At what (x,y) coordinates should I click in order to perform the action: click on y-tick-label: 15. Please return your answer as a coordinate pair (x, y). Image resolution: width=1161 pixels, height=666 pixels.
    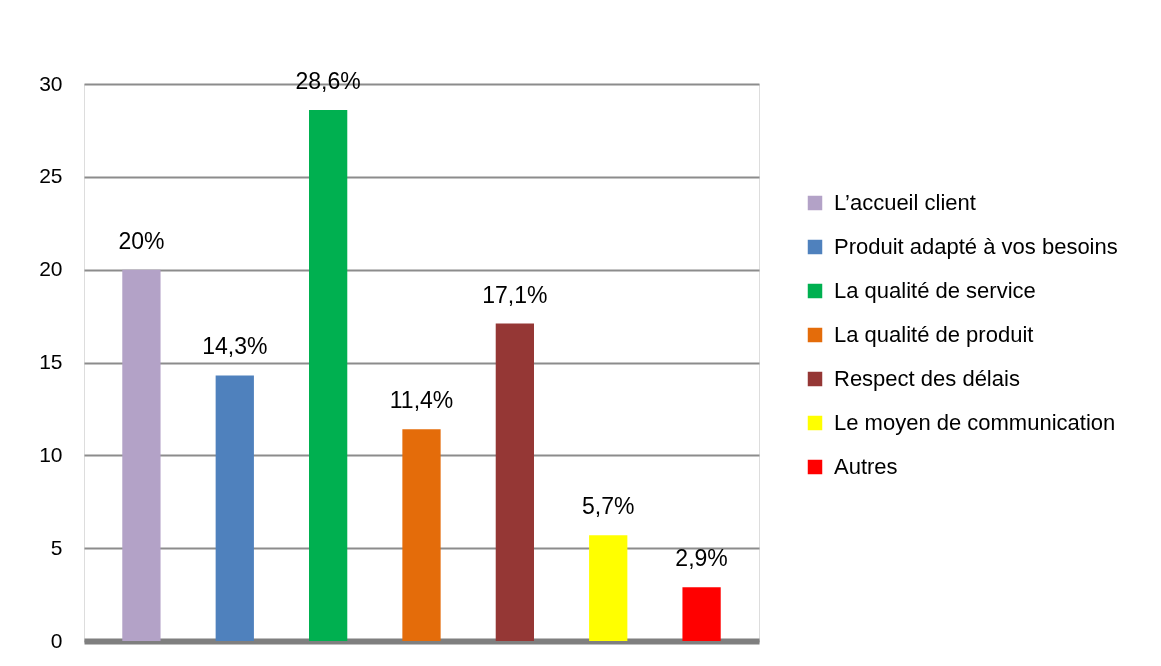
    Looking at the image, I should click on (51, 361).